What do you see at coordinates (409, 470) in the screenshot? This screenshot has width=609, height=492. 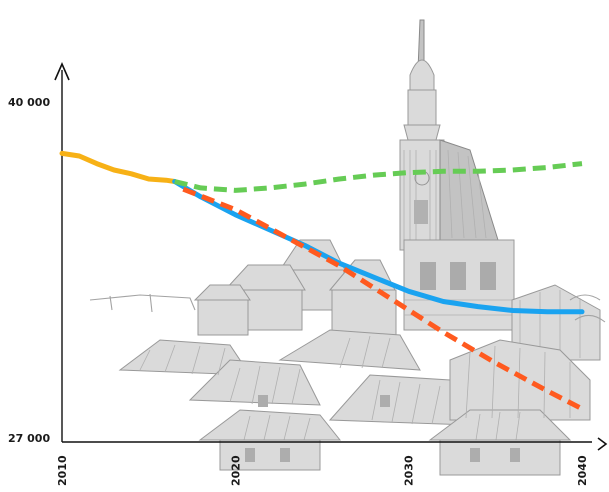 I see `x-tick-label: 2030` at bounding box center [409, 470].